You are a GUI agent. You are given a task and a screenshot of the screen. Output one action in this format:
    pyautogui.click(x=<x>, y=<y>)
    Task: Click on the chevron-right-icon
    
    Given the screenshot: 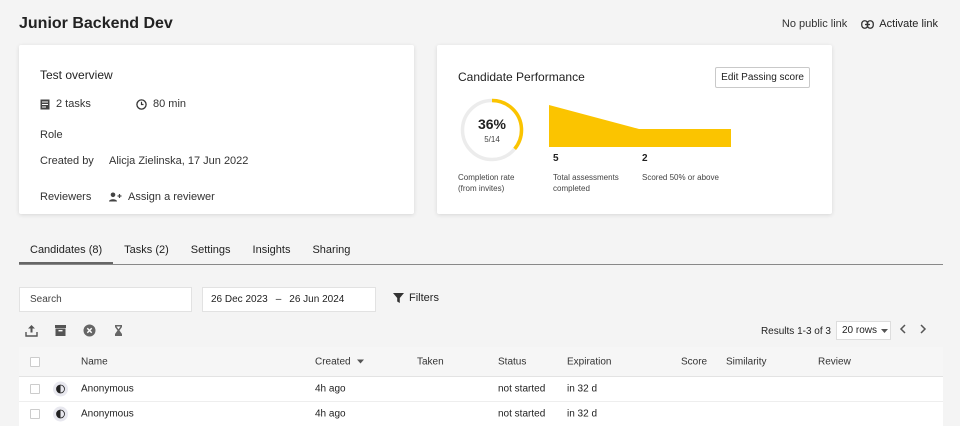 What is the action you would take?
    pyautogui.click(x=923, y=329)
    